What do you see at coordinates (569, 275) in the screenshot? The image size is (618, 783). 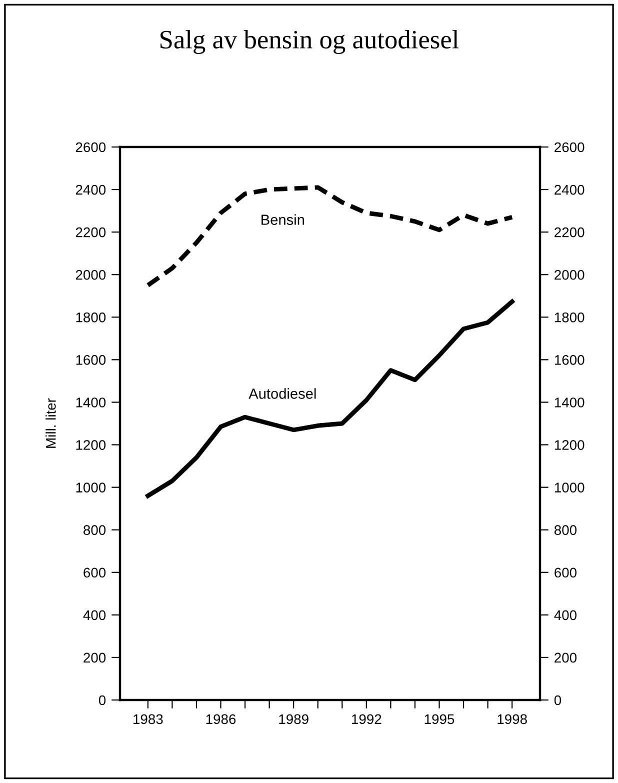 I see `y2-tick-label: 2000` at bounding box center [569, 275].